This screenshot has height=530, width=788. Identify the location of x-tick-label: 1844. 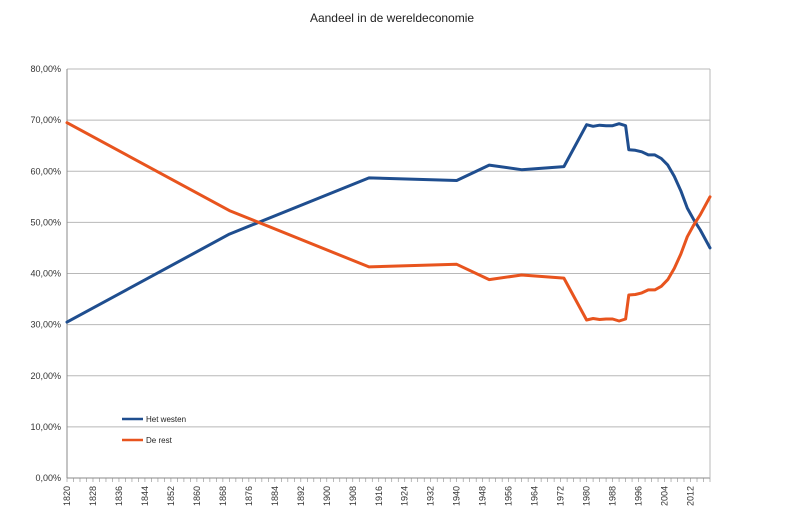
(145, 496).